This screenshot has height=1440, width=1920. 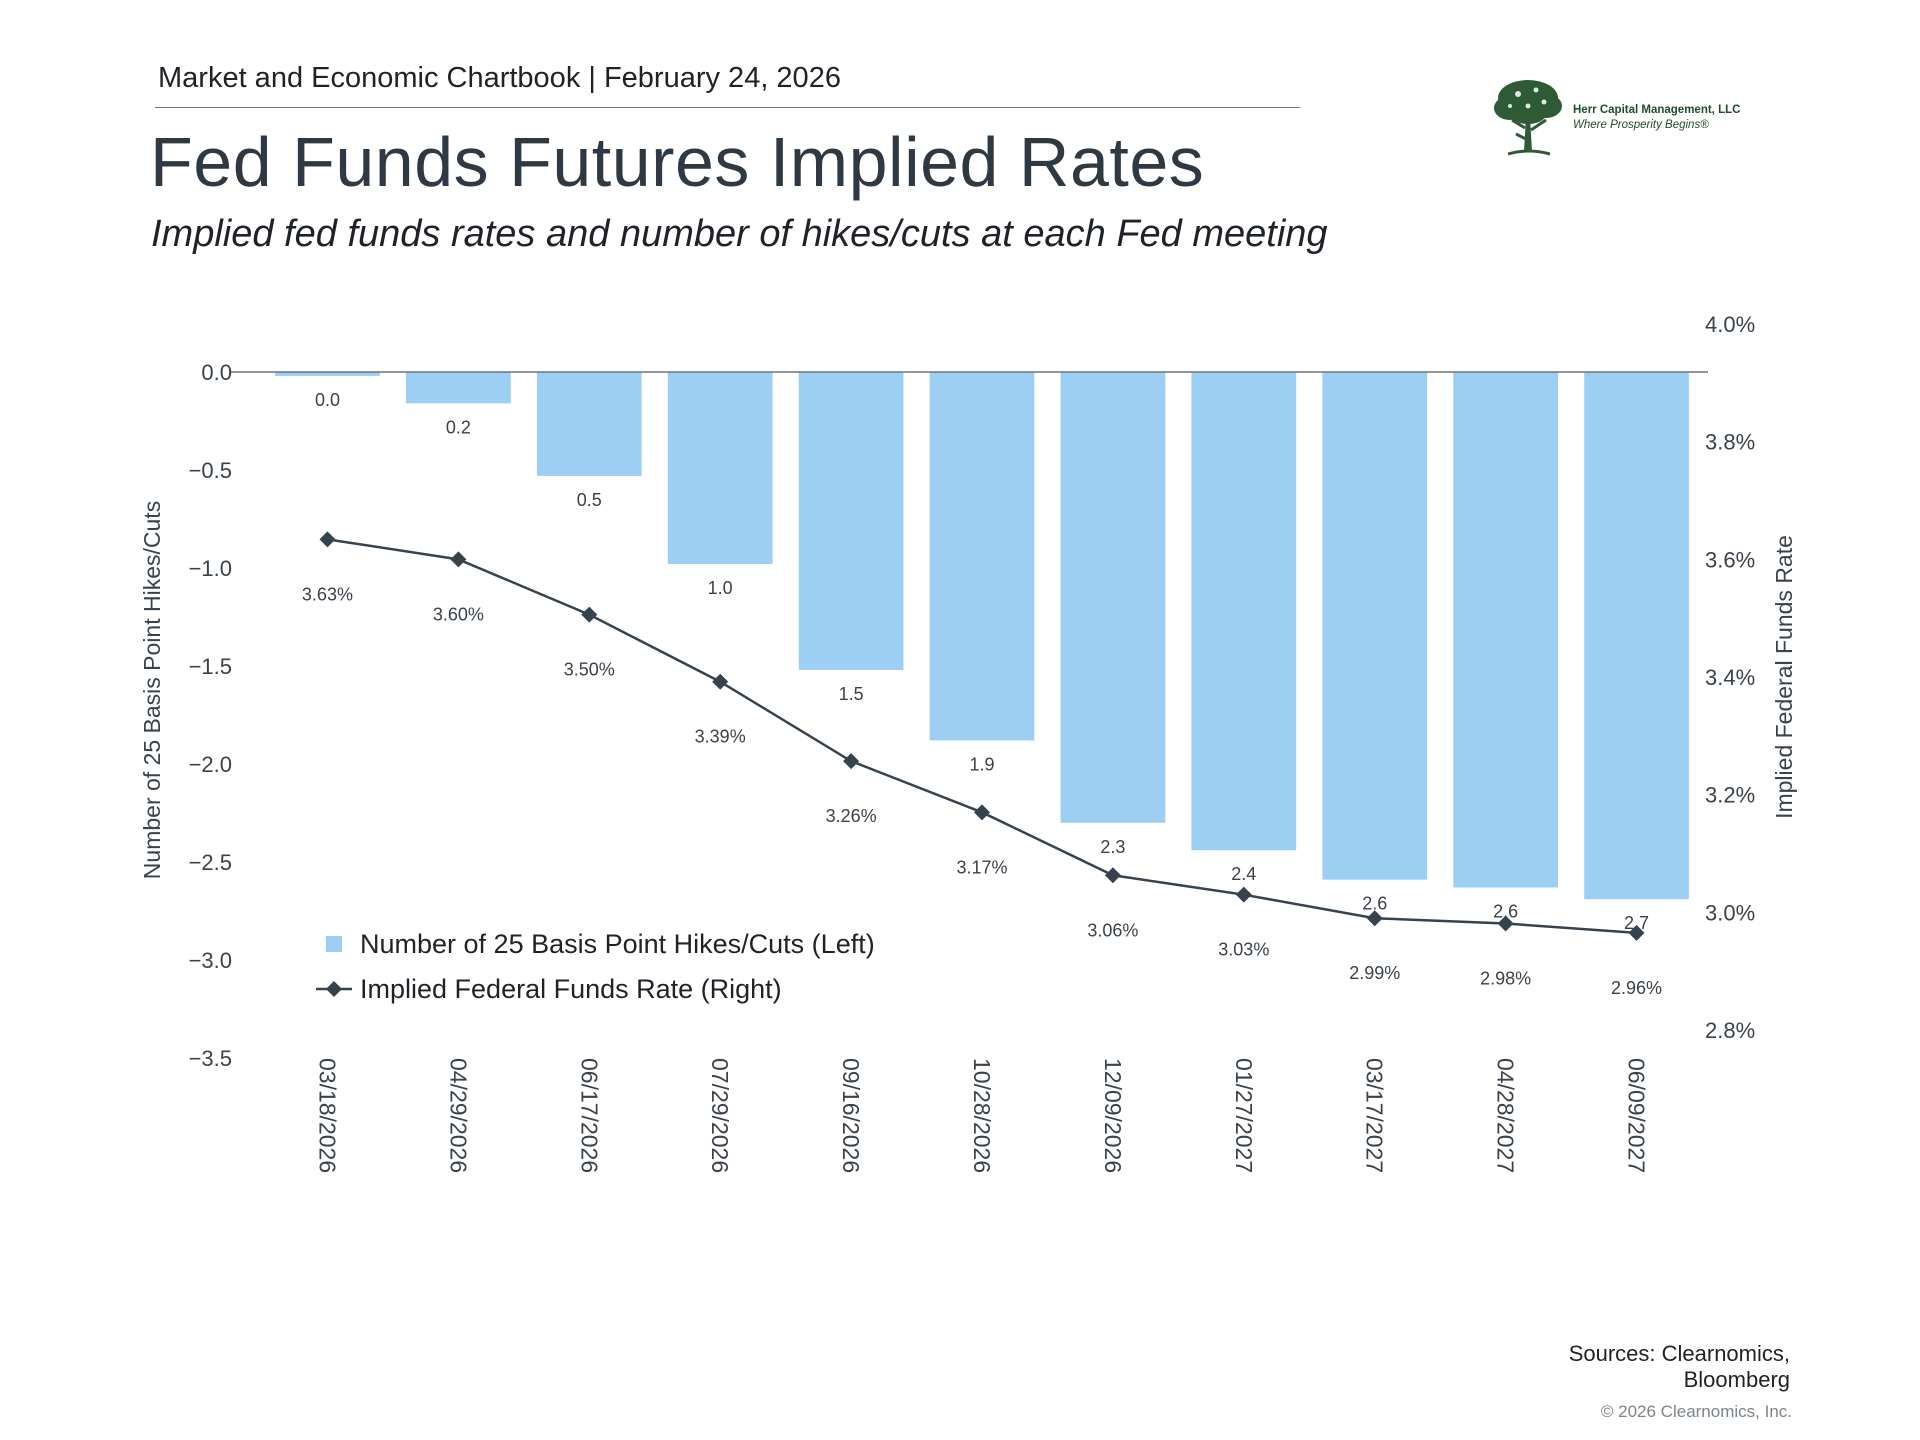 I want to click on rate-data-label-9: 2.98%, so click(x=1505, y=979).